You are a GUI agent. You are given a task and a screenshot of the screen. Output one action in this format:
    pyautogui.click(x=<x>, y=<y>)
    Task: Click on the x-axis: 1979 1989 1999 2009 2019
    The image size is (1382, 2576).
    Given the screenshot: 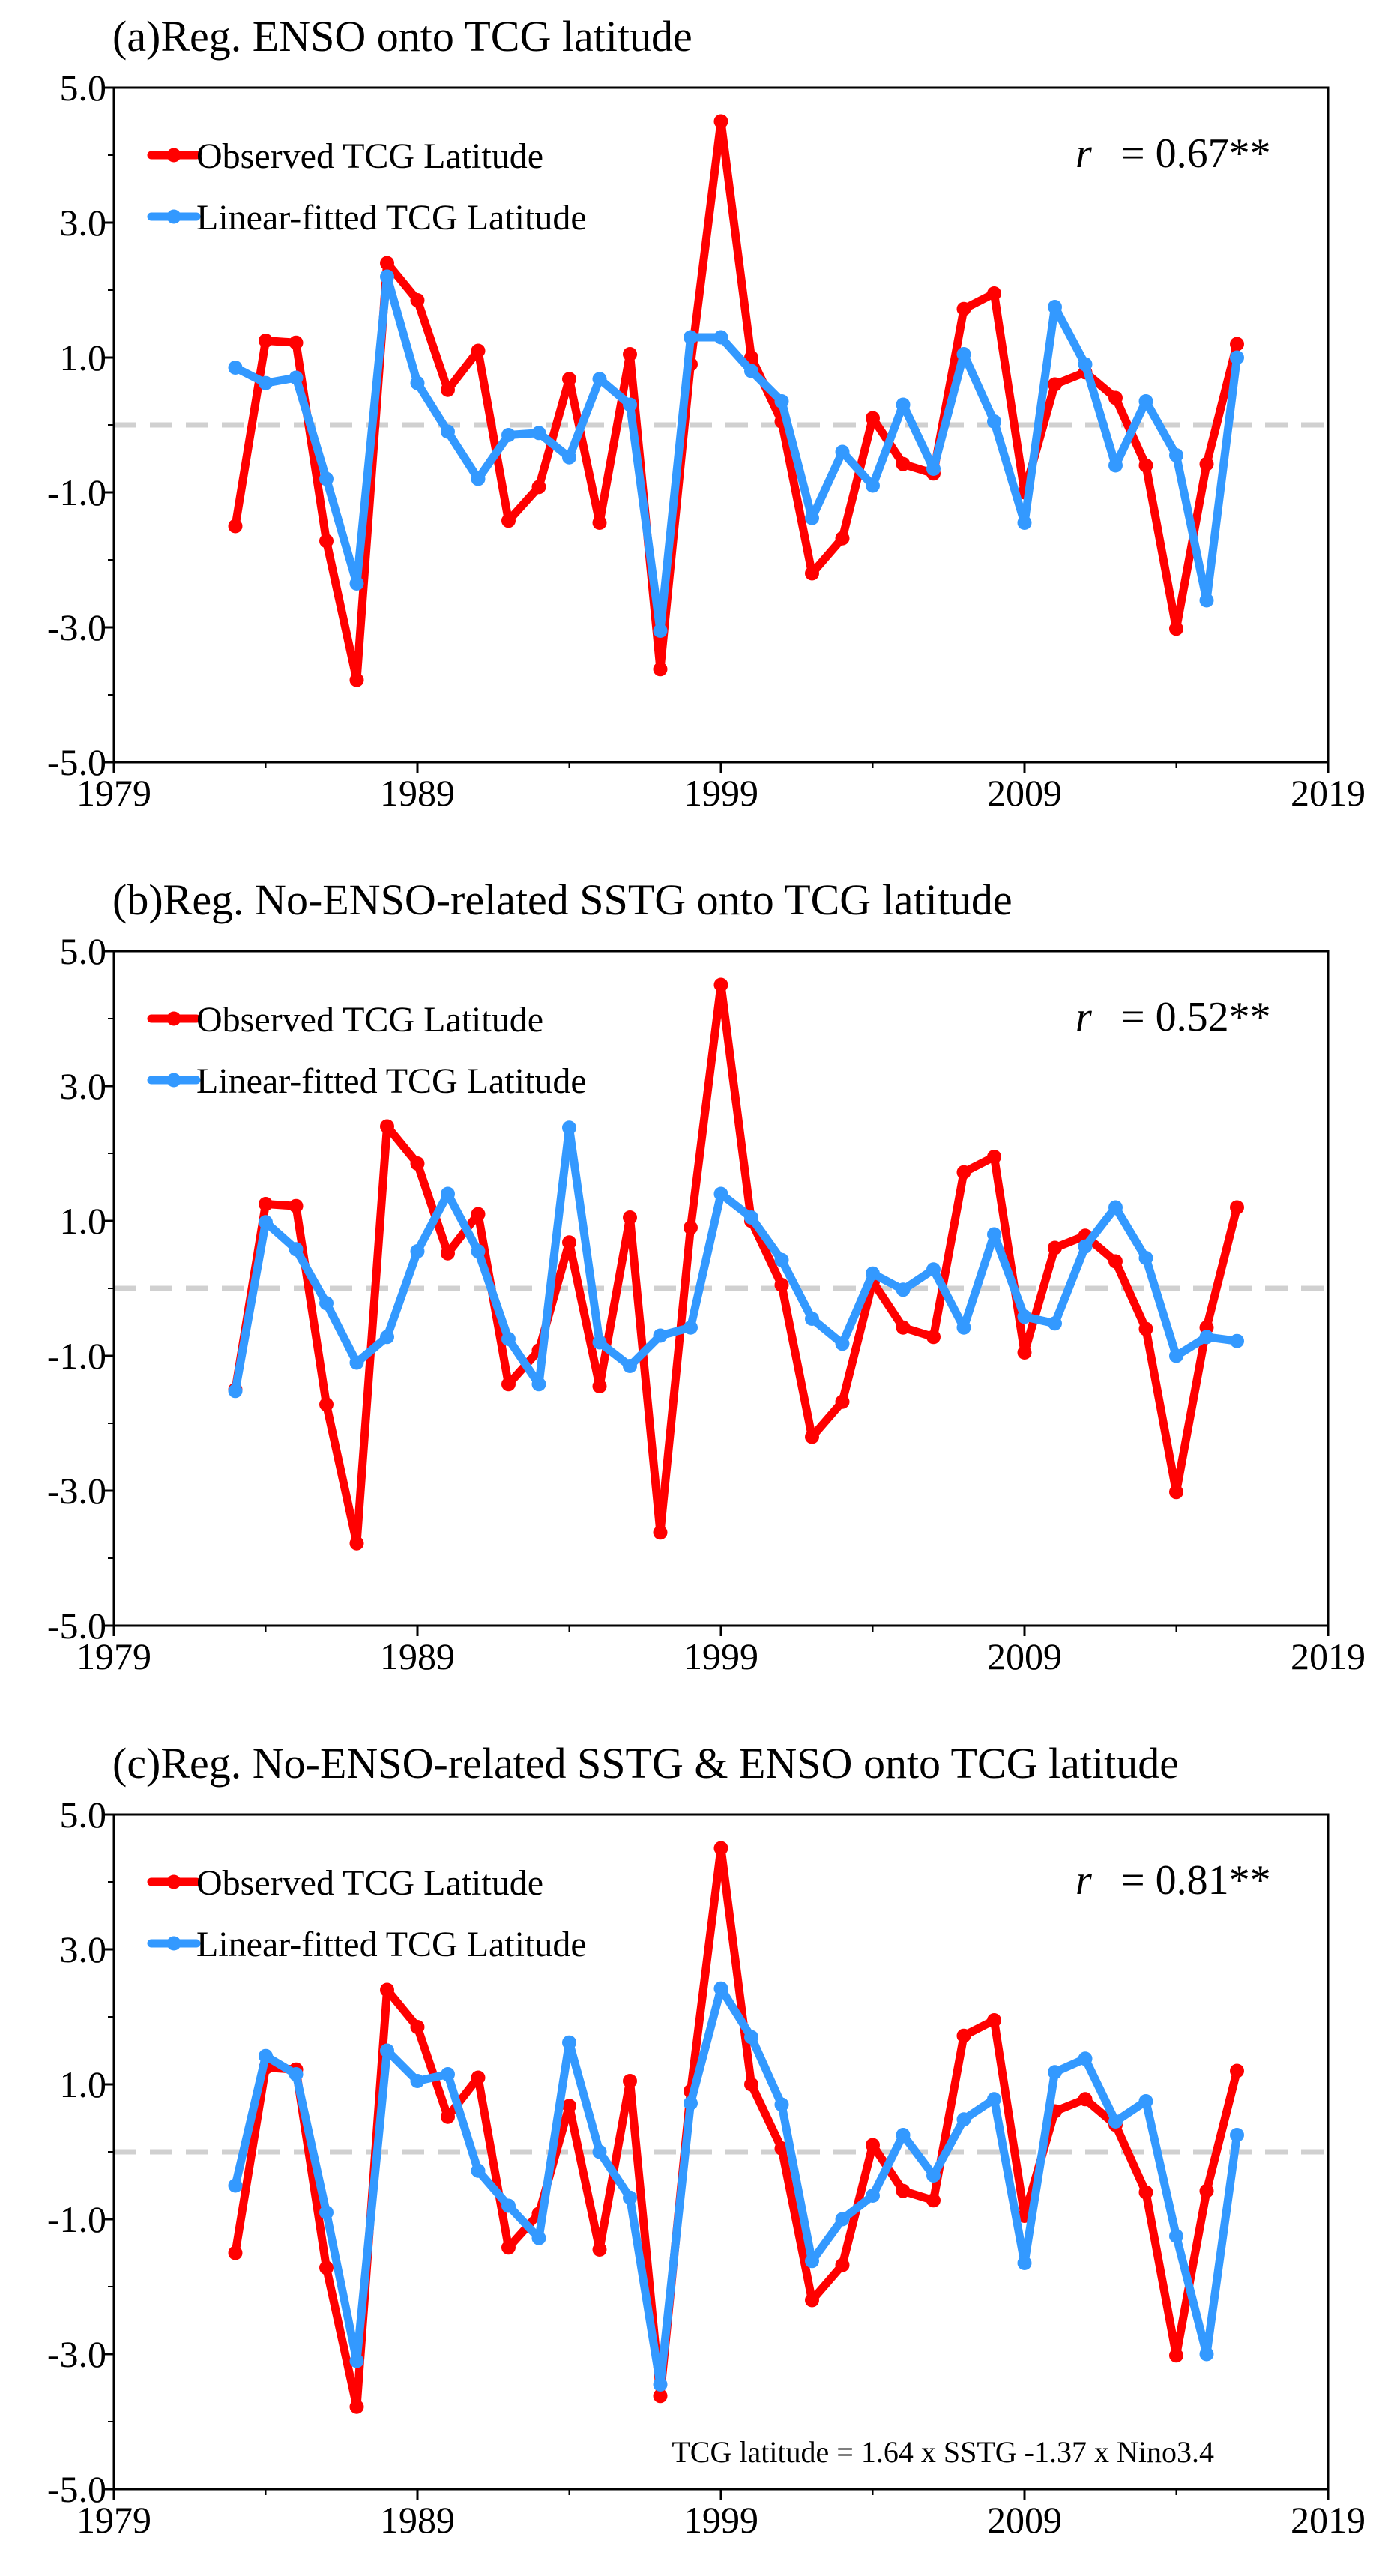 What is the action you would take?
    pyautogui.click(x=721, y=1651)
    